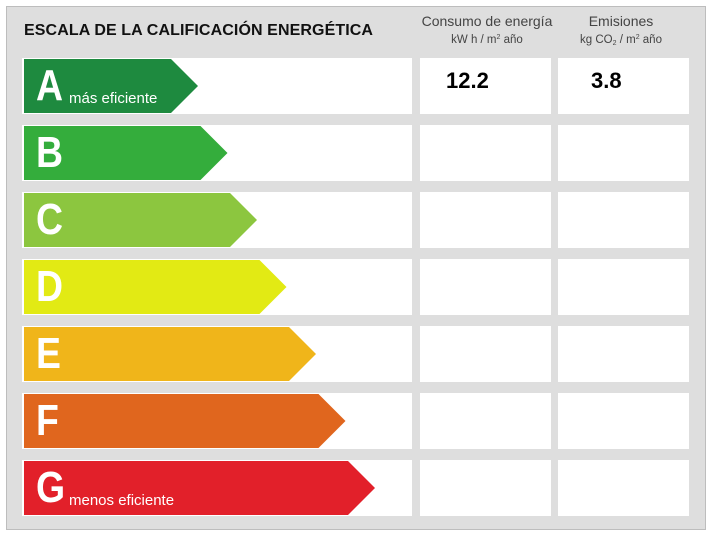 The image size is (714, 540). What do you see at coordinates (357, 153) in the screenshot?
I see `band-row-b: B` at bounding box center [357, 153].